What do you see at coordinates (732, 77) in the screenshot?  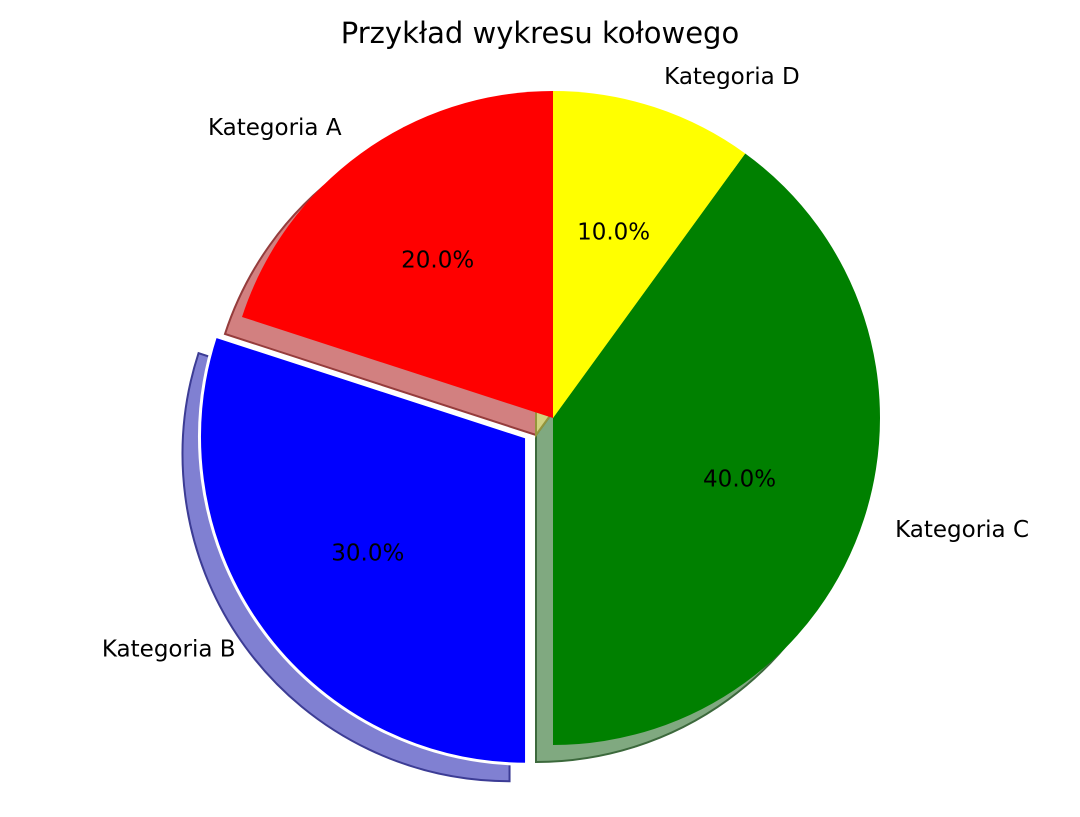 I see `category-label: Kategoria D` at bounding box center [732, 77].